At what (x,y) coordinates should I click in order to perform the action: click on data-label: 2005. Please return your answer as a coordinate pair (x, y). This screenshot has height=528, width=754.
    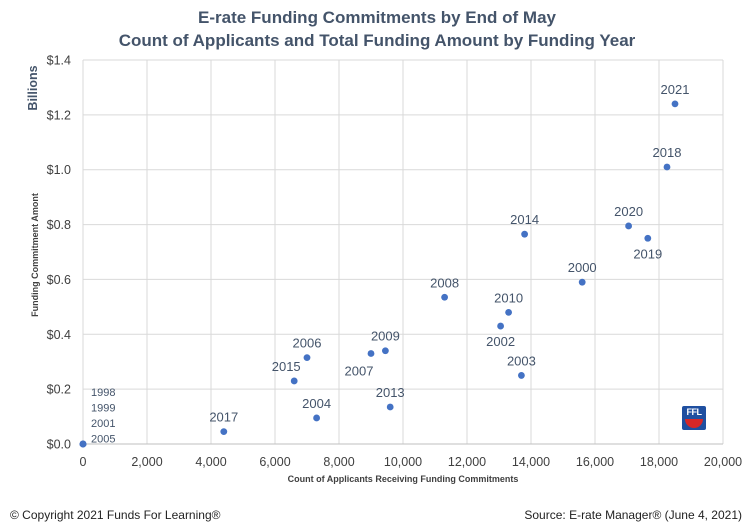
    Looking at the image, I should click on (103, 440).